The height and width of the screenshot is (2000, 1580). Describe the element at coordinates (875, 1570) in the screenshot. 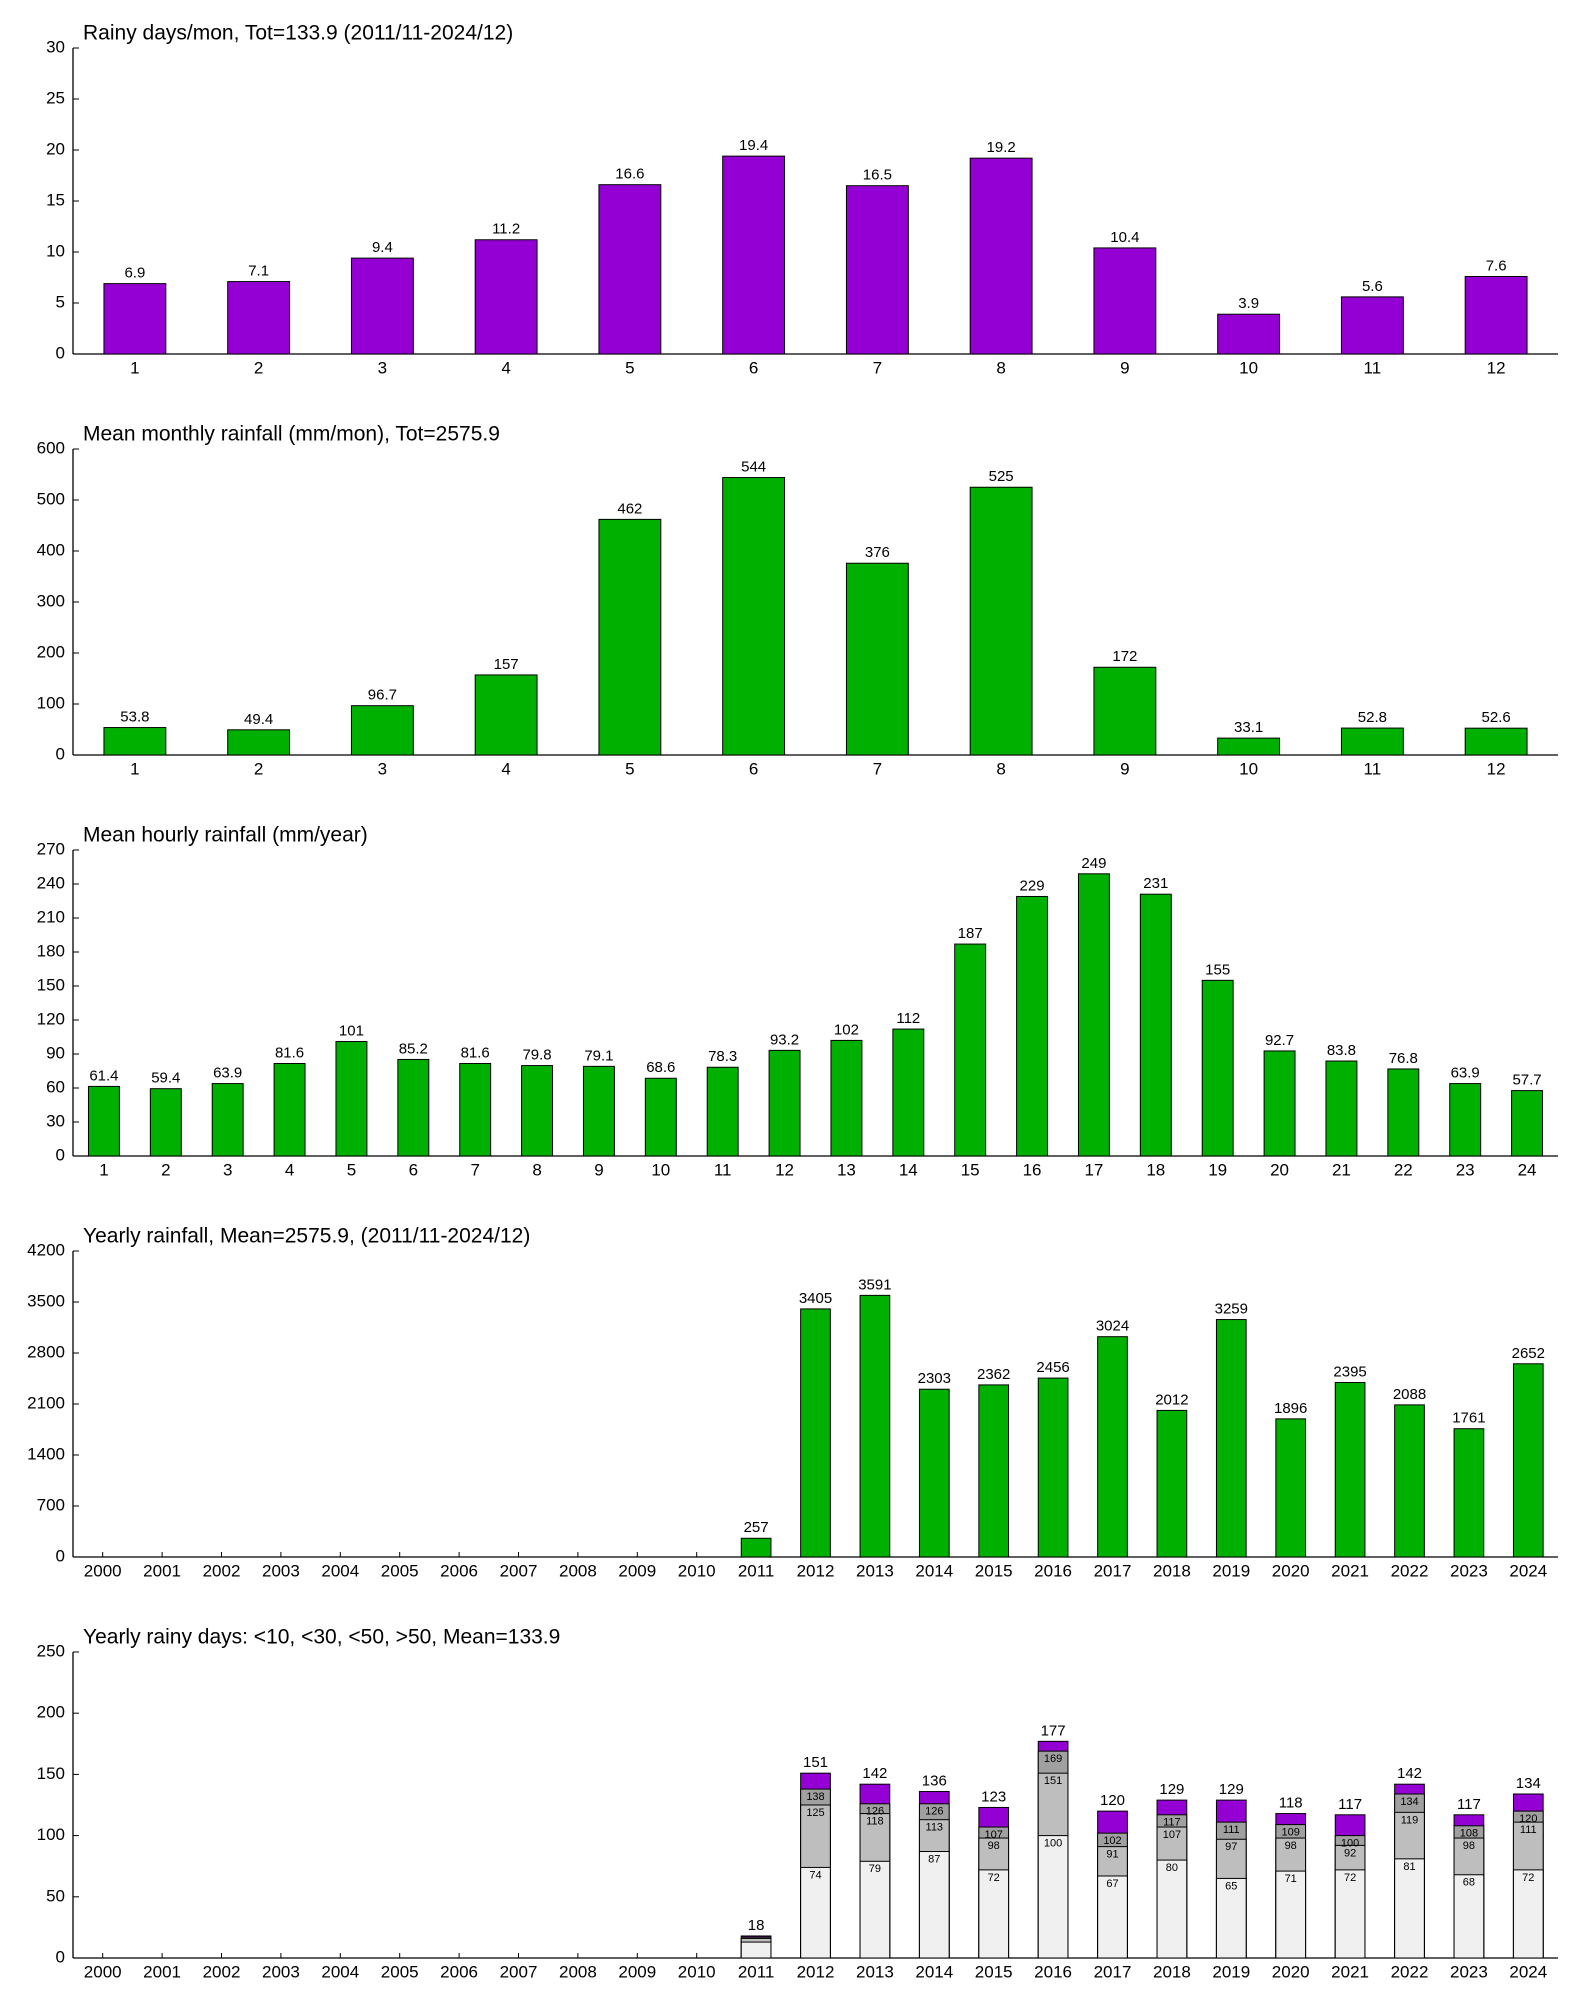

I see `x-tick-label: 2013` at that location.